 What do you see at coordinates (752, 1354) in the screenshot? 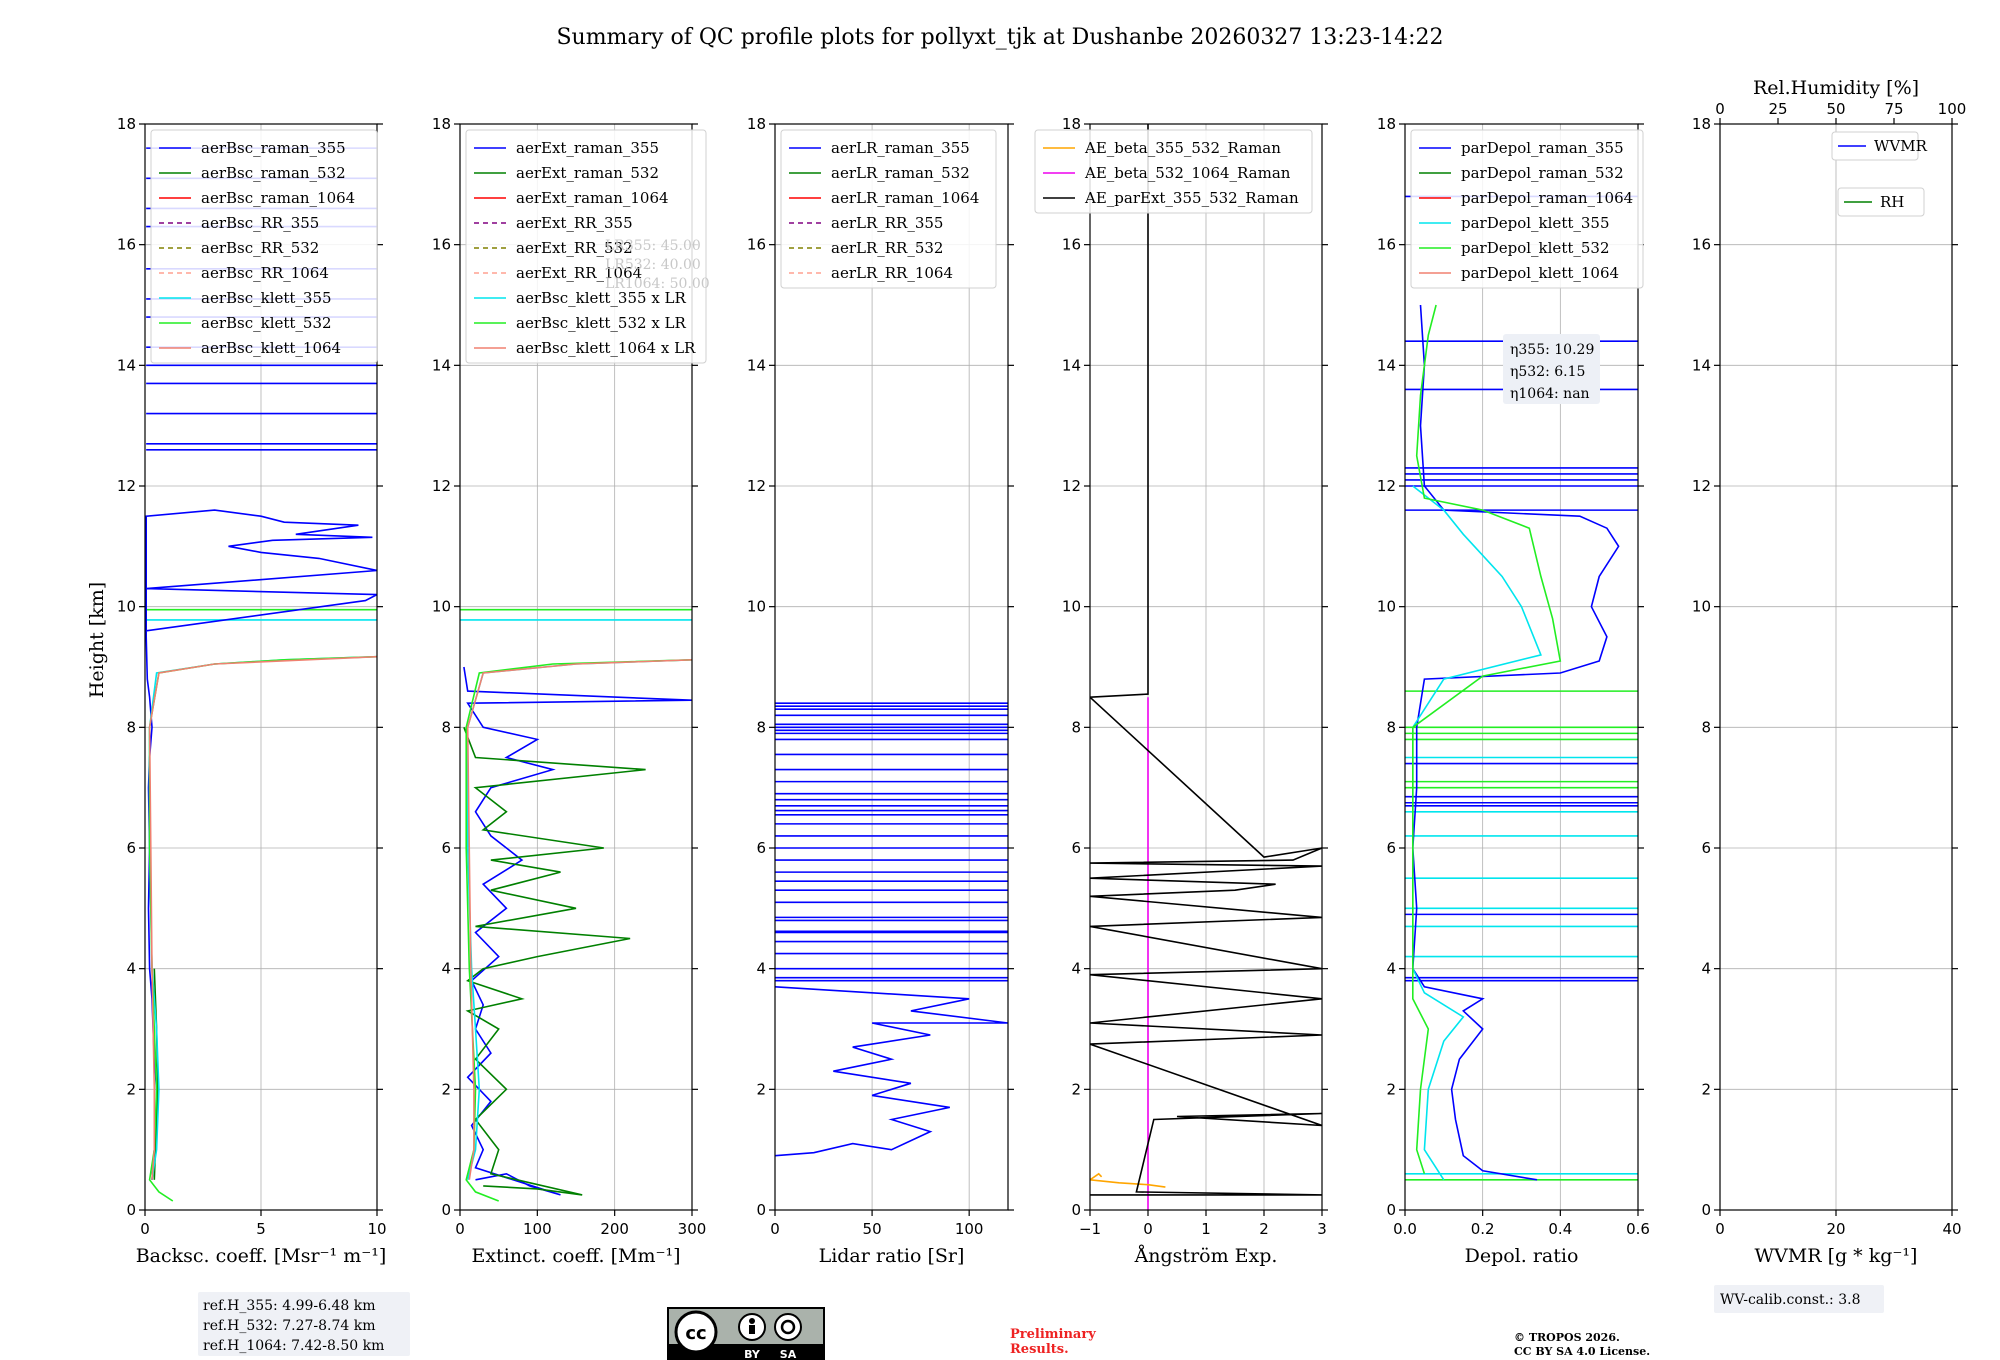
I see `svg-text: BY` at bounding box center [752, 1354].